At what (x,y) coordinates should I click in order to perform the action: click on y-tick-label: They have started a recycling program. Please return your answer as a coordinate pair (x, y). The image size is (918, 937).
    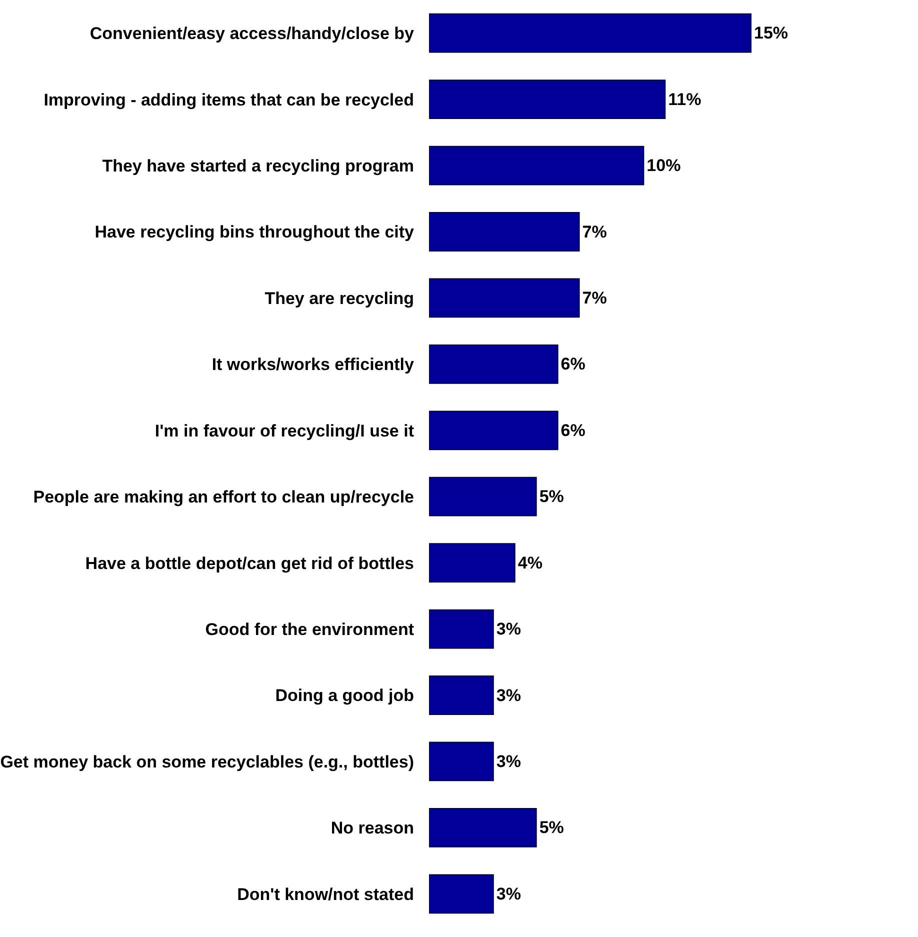
    Looking at the image, I should click on (258, 166).